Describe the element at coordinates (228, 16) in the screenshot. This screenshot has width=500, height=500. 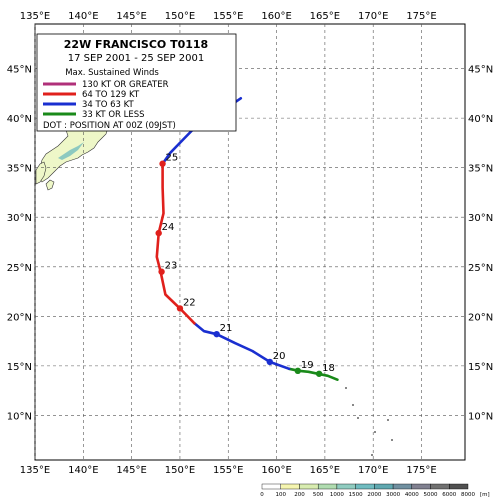
I see `top-lon-label: 155°E` at that location.